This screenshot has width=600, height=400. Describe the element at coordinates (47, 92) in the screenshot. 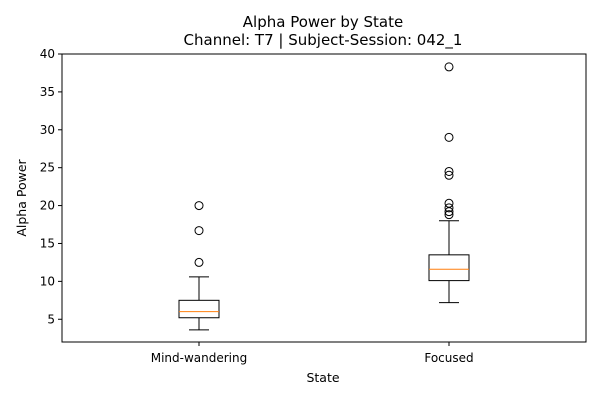

I see `y-tick-label: 35` at that location.